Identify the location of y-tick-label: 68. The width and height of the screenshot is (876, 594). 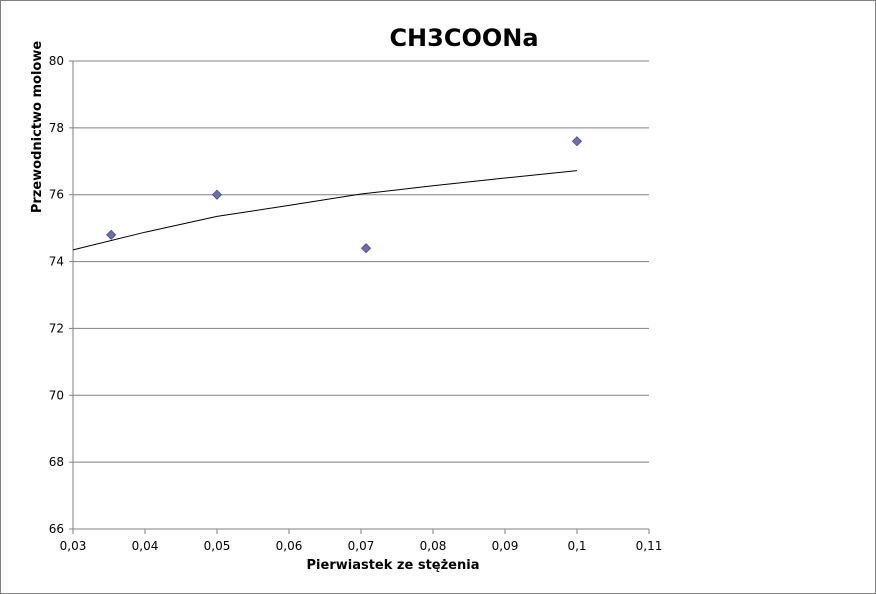
(56, 462).